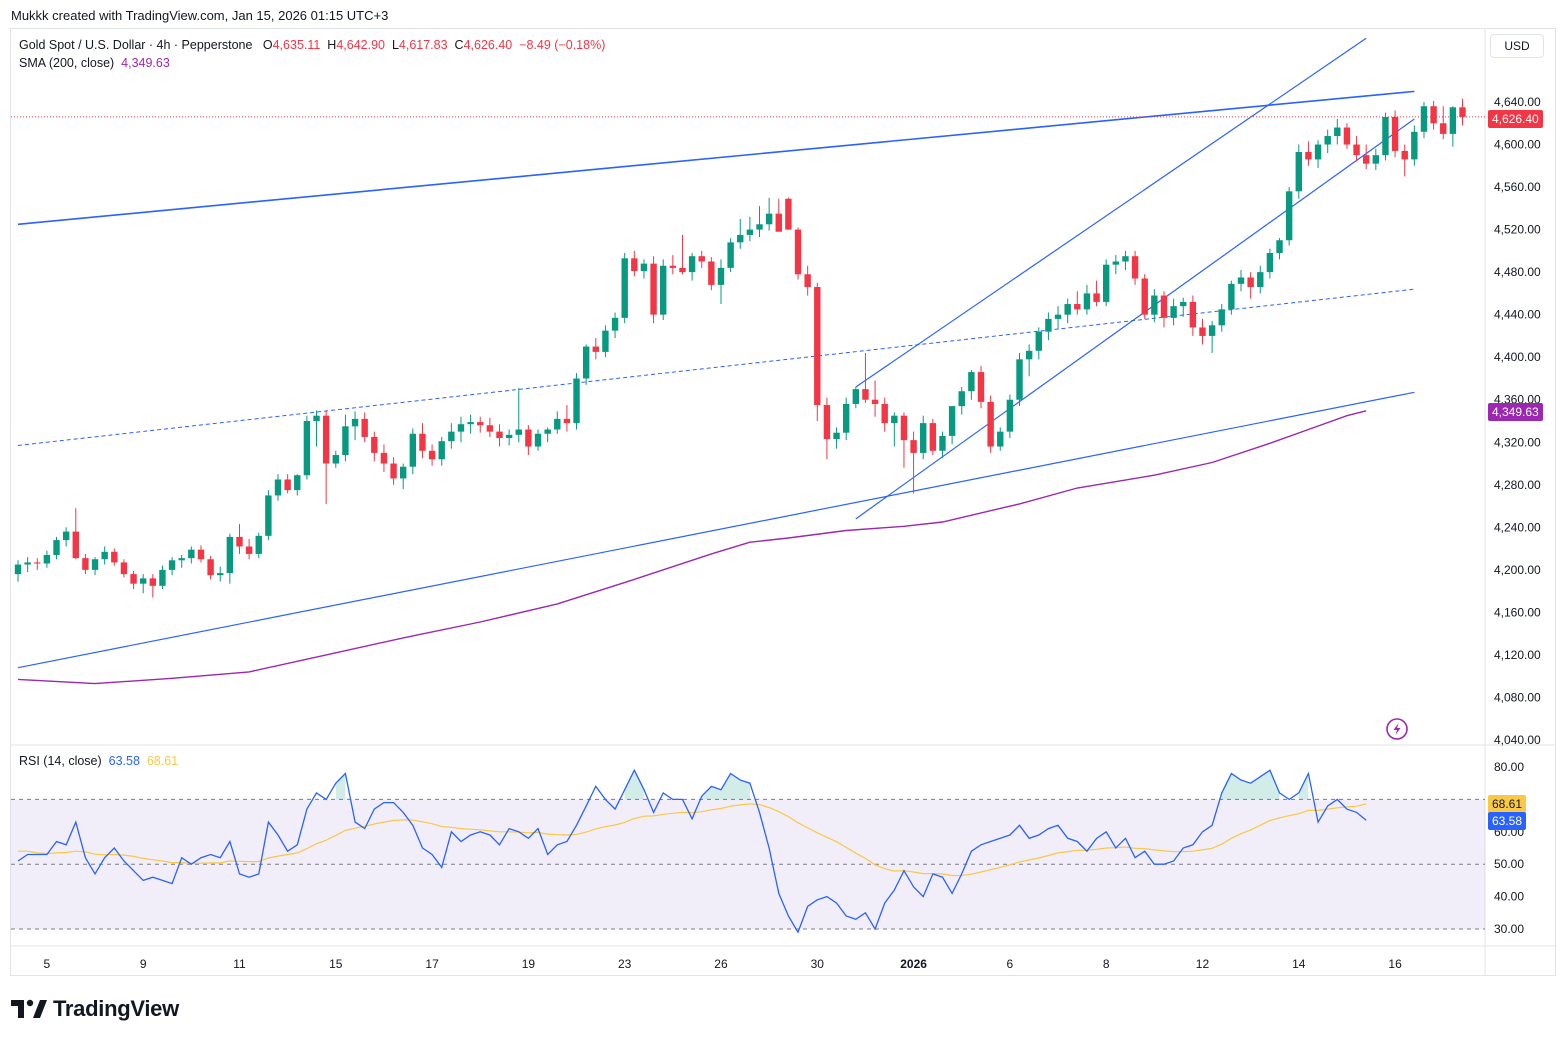  Describe the element at coordinates (1517, 46) in the screenshot. I see `currency-button: USD` at that location.